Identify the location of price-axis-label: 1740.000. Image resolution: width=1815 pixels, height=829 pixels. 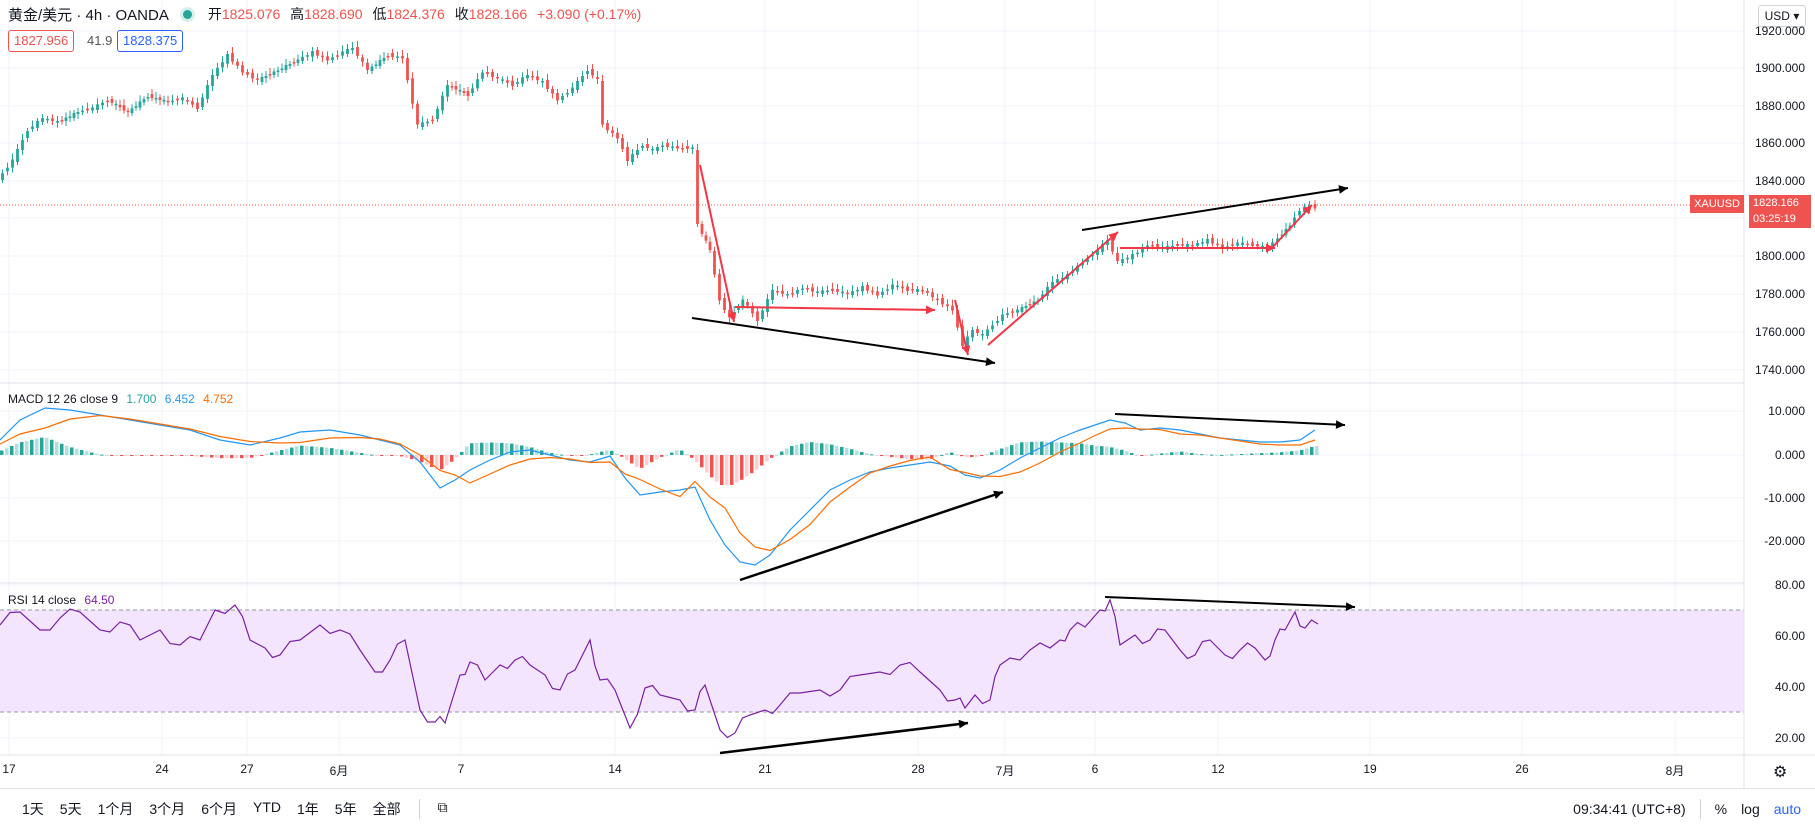
(1779, 370).